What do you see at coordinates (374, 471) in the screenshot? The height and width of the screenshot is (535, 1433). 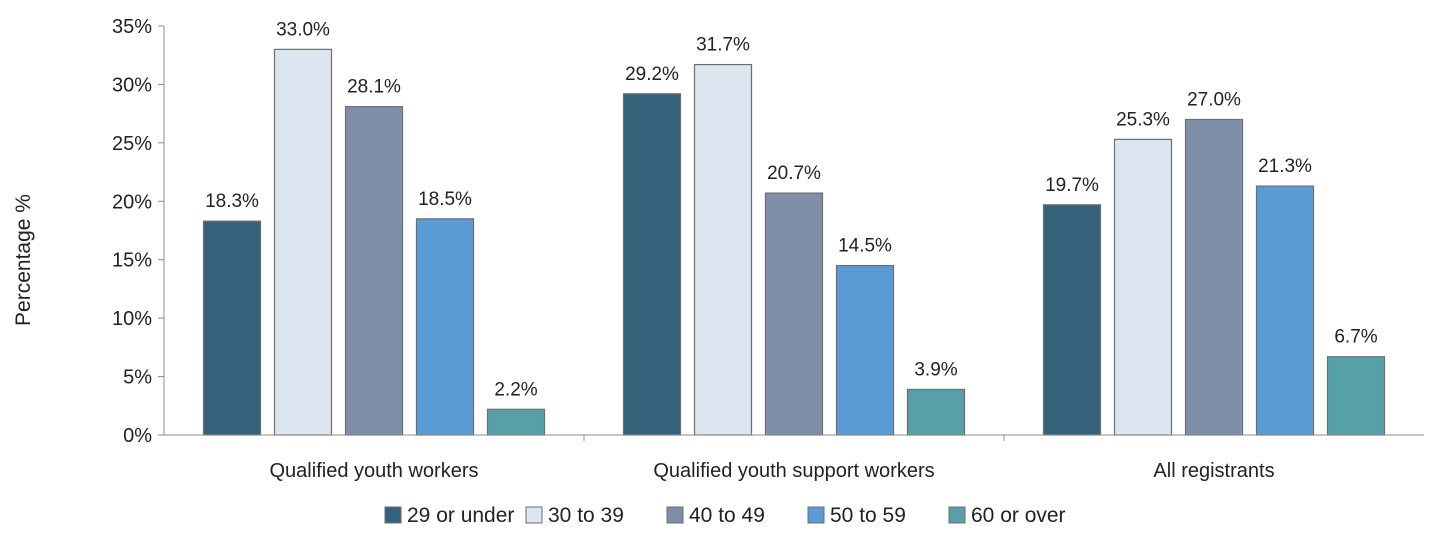 I see `x-tick-label: Qualified youth workers` at bounding box center [374, 471].